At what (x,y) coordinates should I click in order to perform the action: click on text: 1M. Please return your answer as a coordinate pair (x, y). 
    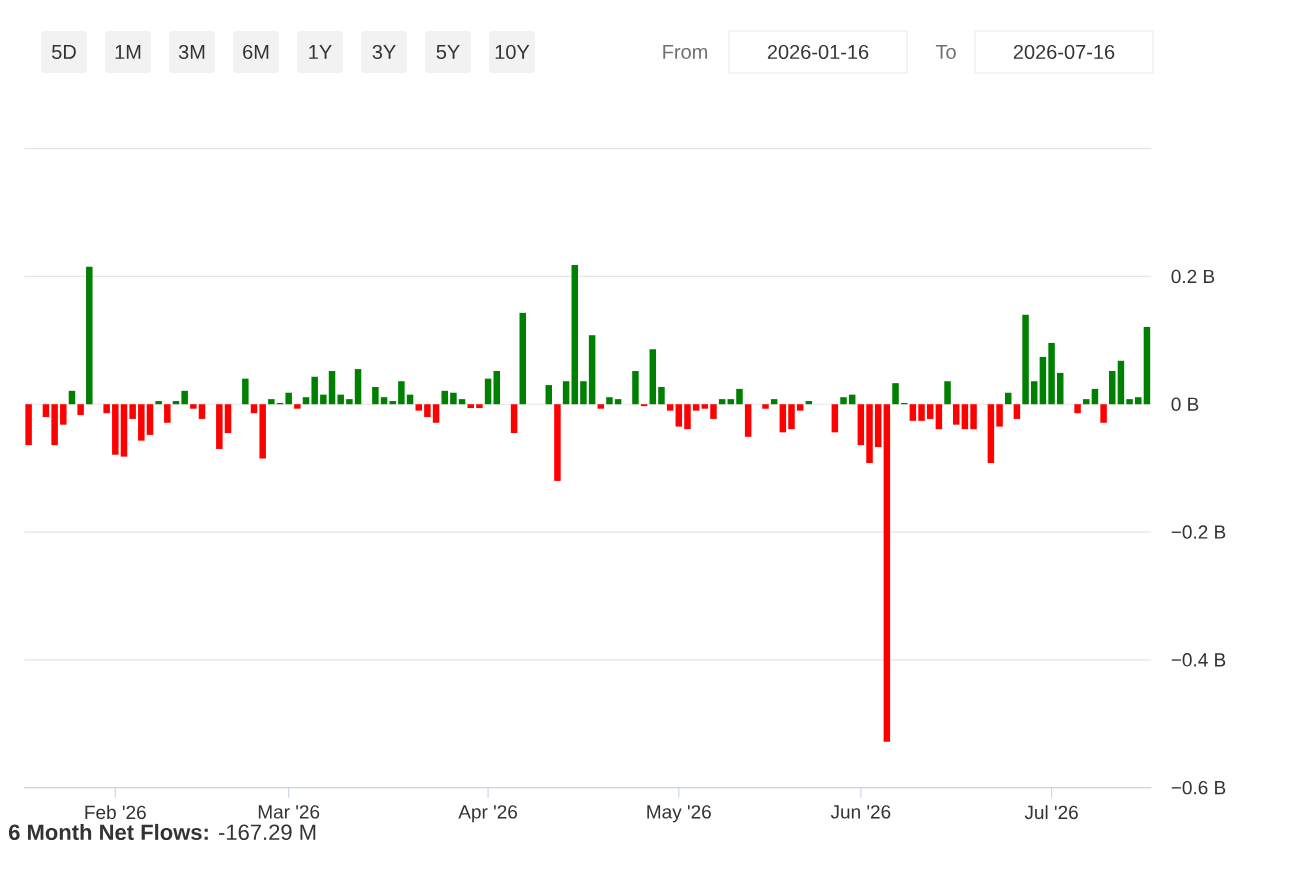
    Looking at the image, I should click on (128, 52).